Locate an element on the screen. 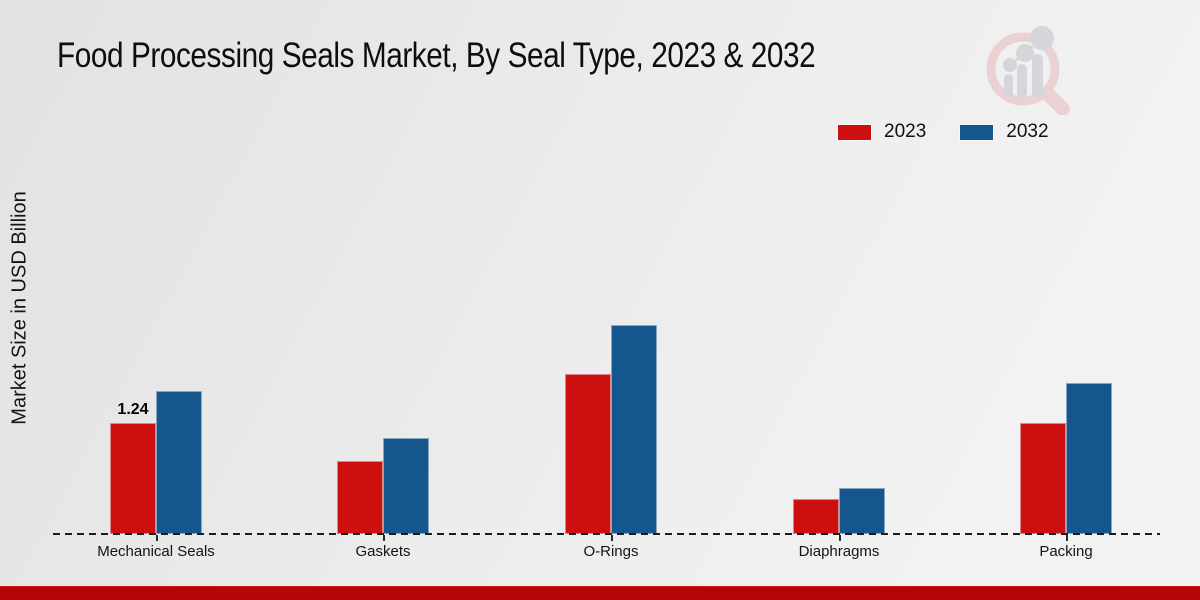  x-axis-tick-o-rings is located at coordinates (612, 538).